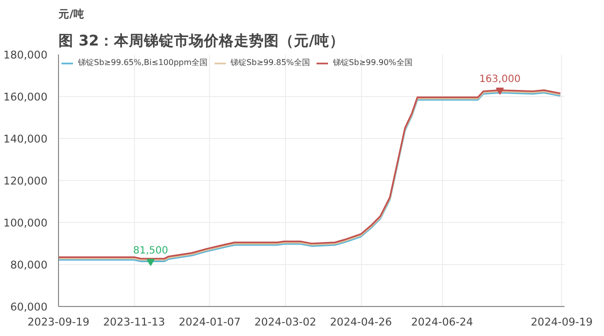  What do you see at coordinates (143, 62) in the screenshot?
I see `legend-label: 锑锭Sb≥99.65%,Bi≤100ppm全国` at bounding box center [143, 62].